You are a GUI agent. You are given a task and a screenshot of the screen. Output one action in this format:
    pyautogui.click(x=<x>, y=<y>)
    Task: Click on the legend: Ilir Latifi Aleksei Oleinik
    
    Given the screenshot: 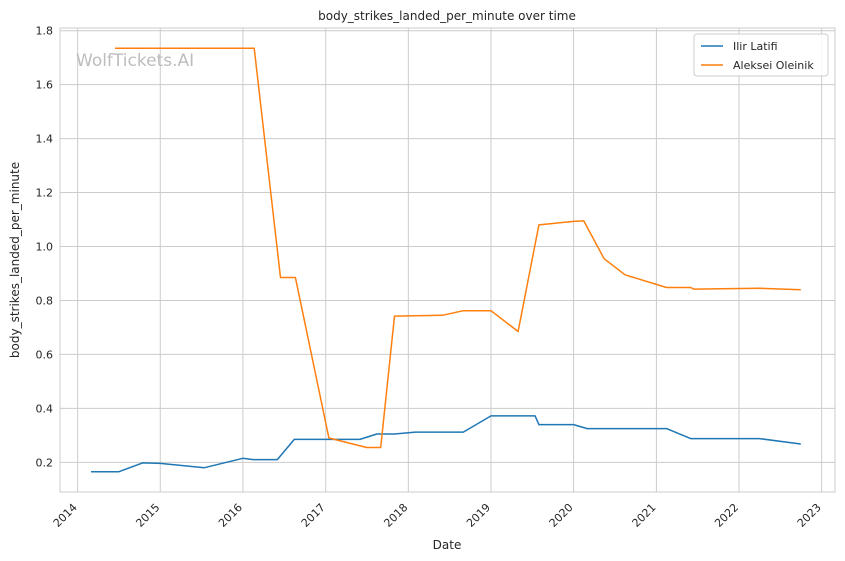 What is the action you would take?
    pyautogui.click(x=761, y=55)
    